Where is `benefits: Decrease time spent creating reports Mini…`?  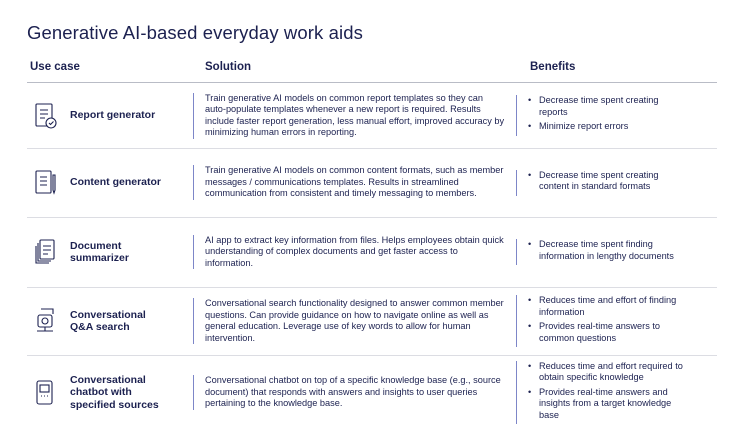
benefits: Decrease time spent creating reports Mini… is located at coordinates (617, 115).